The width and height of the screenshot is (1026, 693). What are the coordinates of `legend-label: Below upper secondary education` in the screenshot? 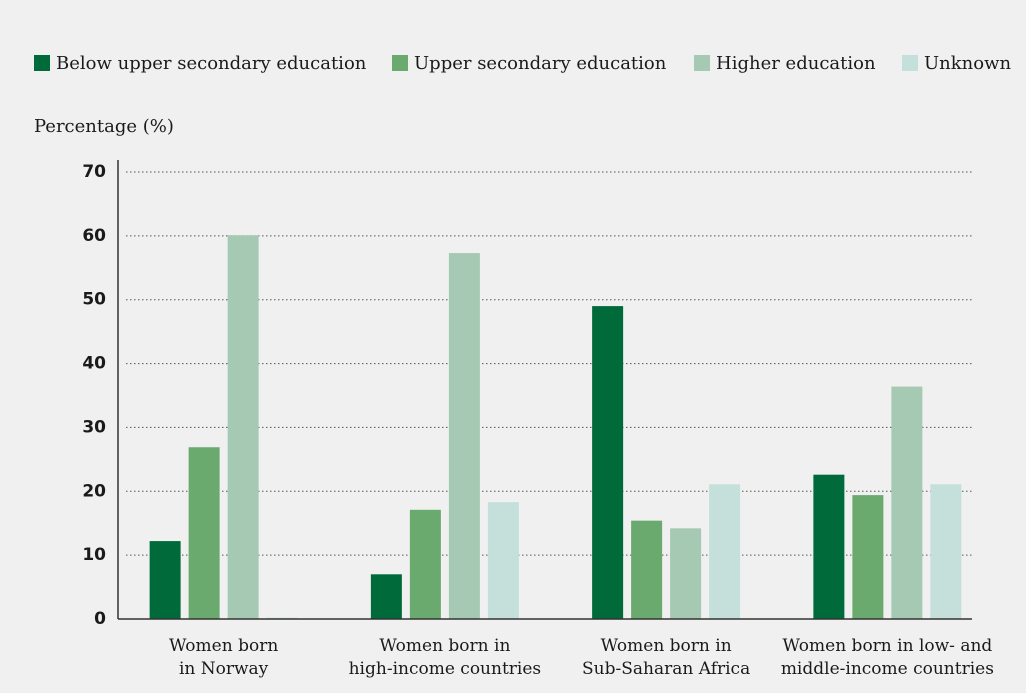 It's located at (211, 63).